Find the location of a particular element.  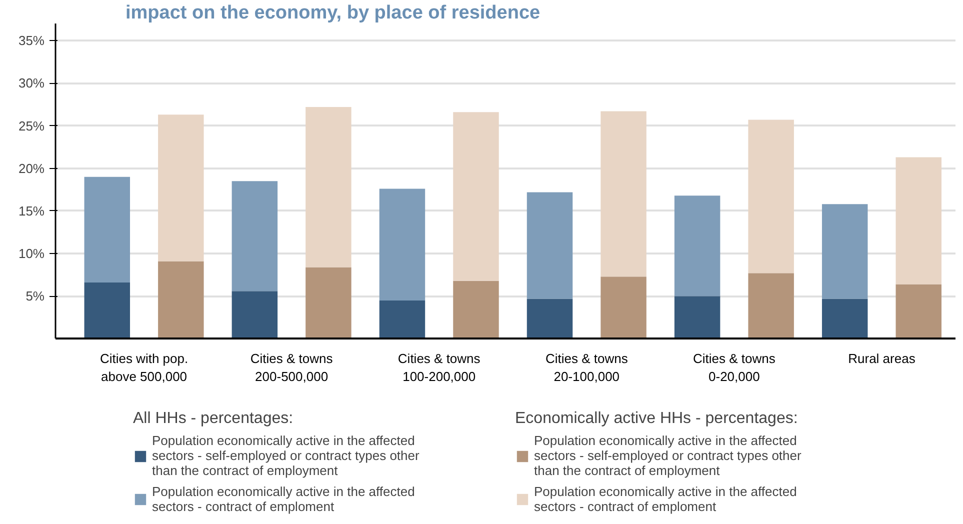

x-tick-label: Cities with pop. above 500,000 is located at coordinates (144, 367).